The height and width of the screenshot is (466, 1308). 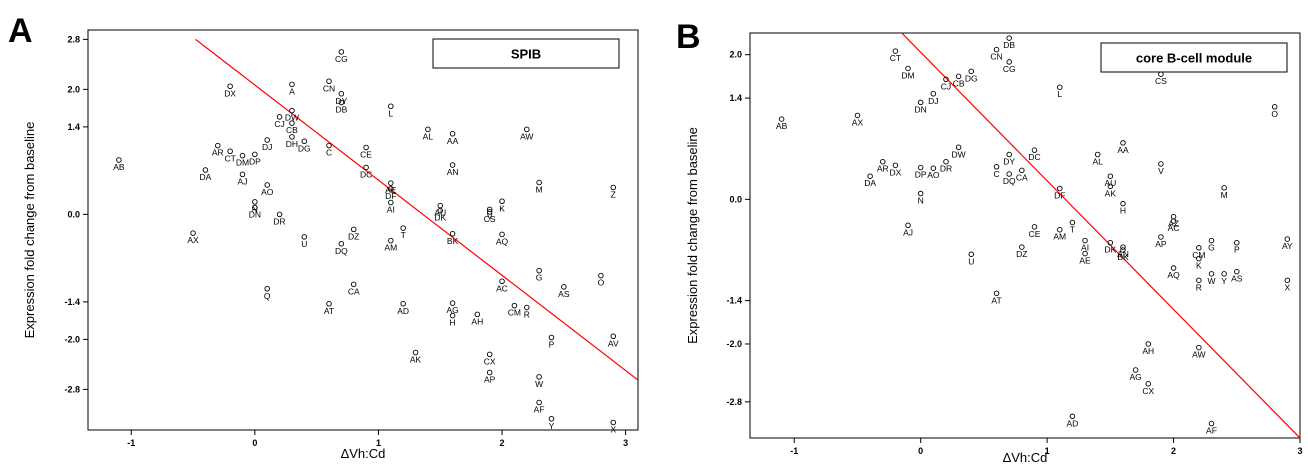 I want to click on x-tick-label: 0, so click(x=254, y=443).